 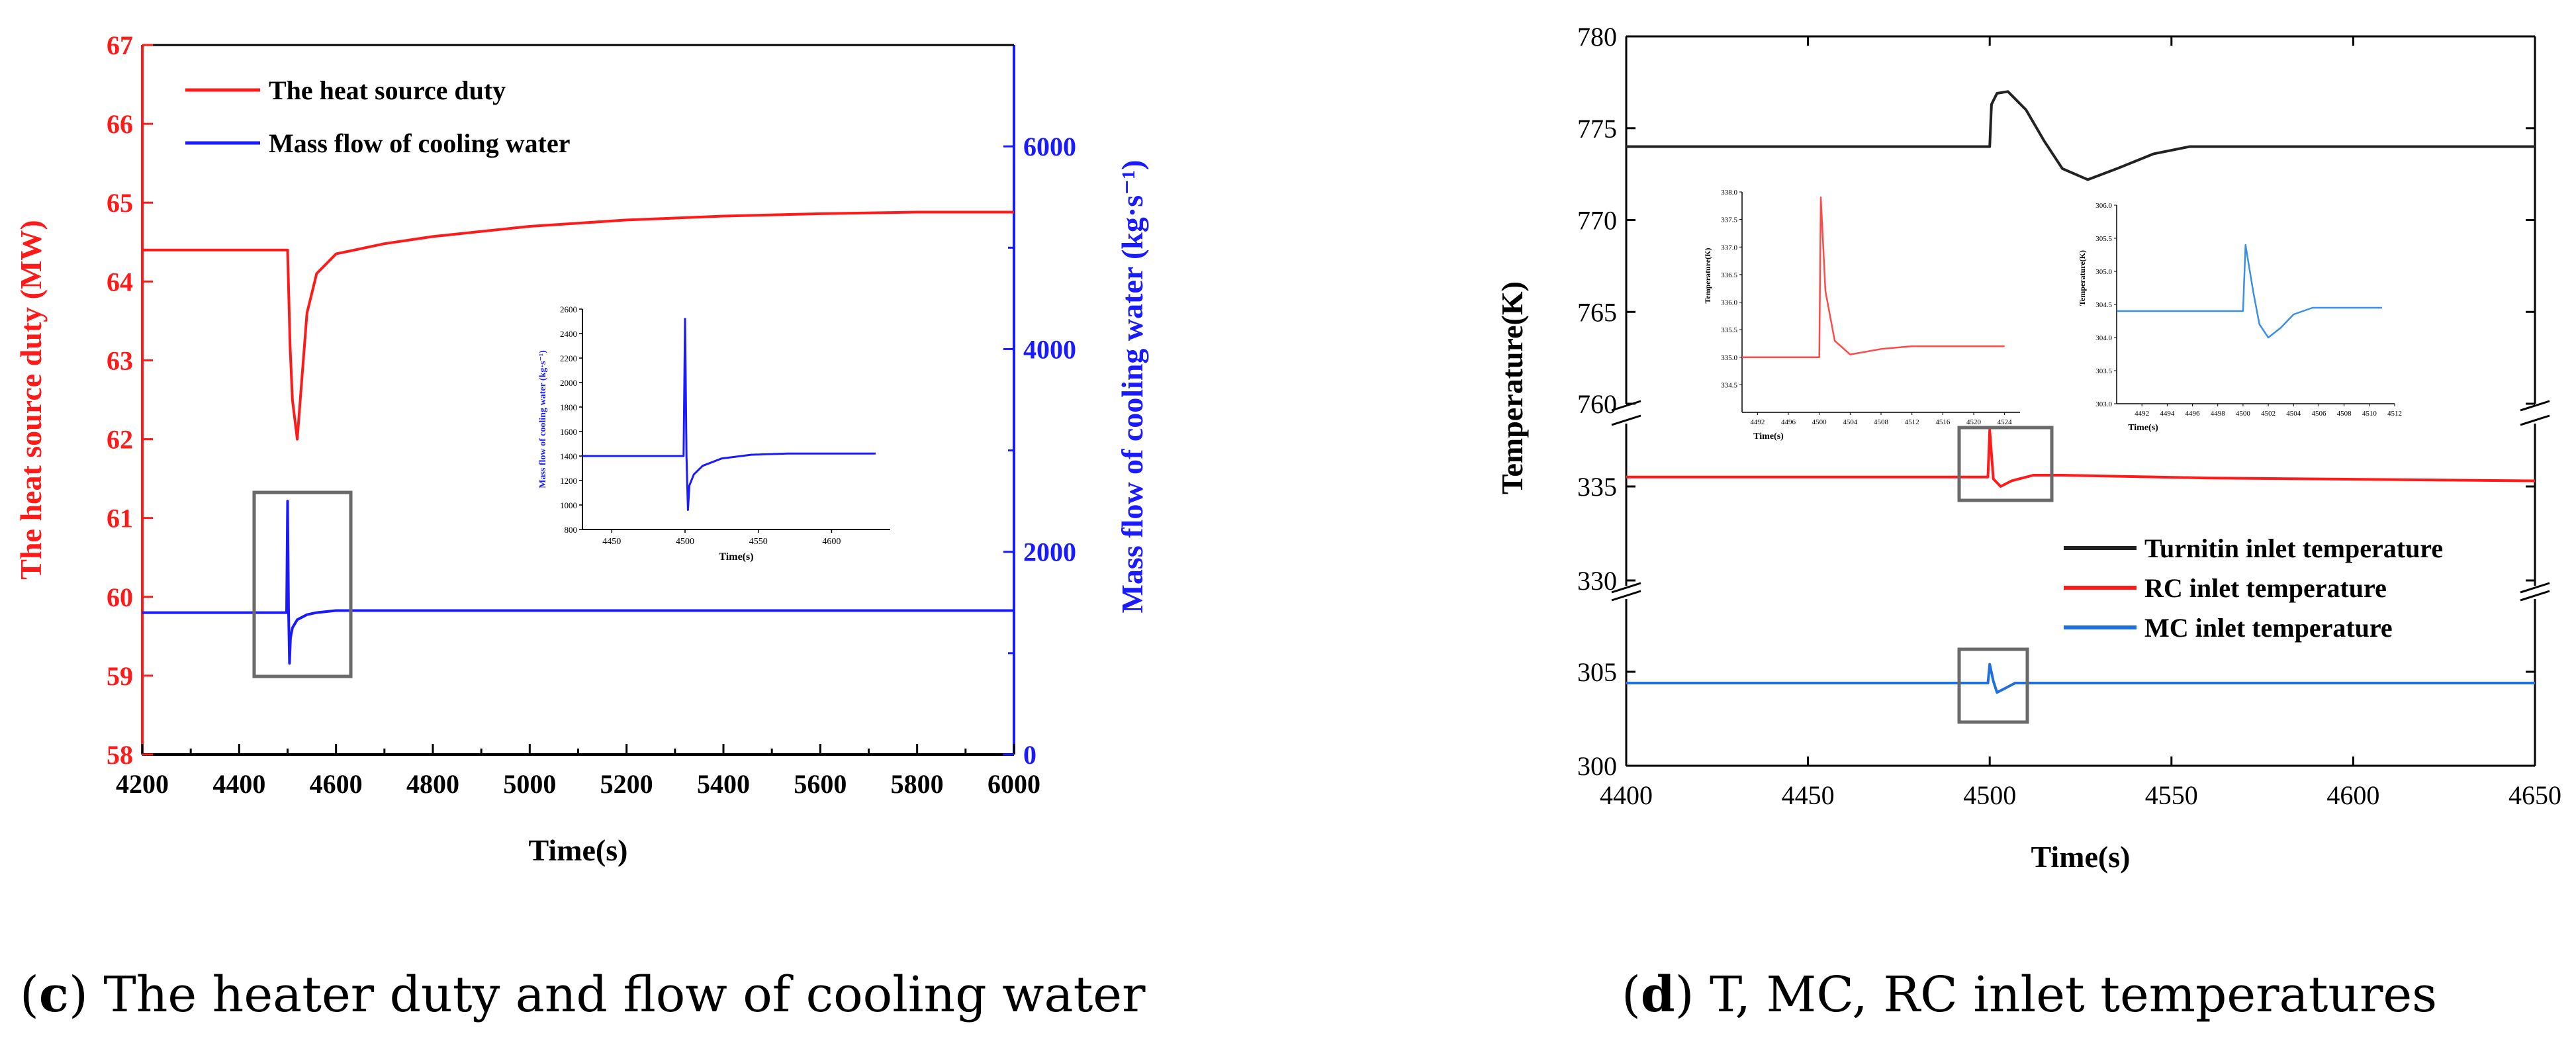 What do you see at coordinates (611, 542) in the screenshot?
I see `c-inset-x-tick-label: 4450` at bounding box center [611, 542].